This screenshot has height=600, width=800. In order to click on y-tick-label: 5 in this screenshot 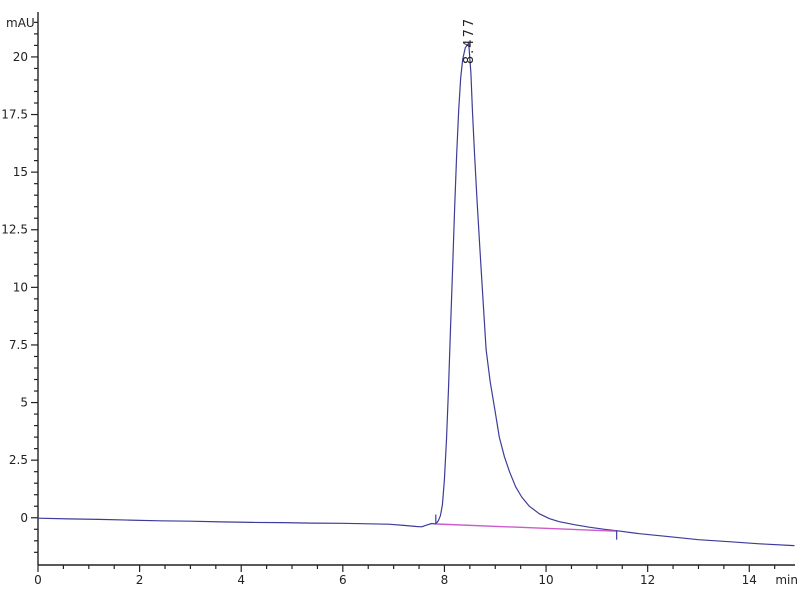, I will do `click(24, 403)`.